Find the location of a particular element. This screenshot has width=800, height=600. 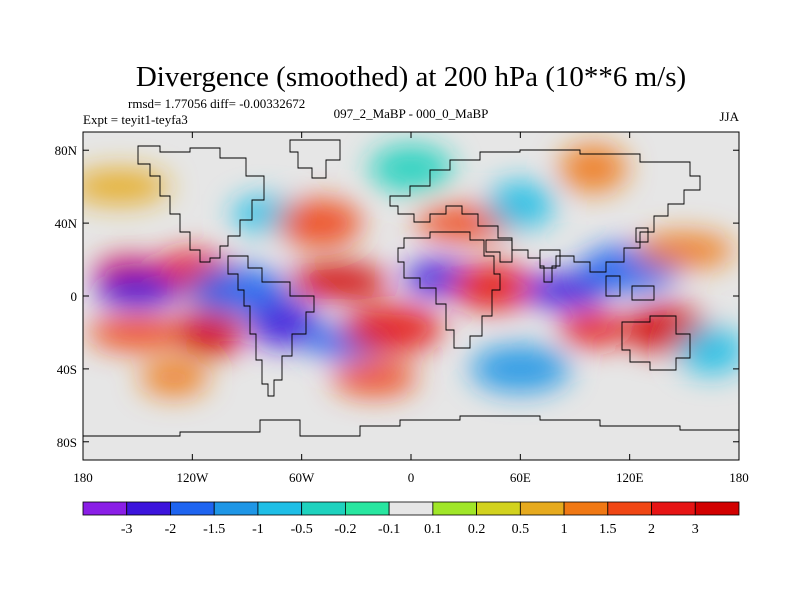

x-tick-label: 60W is located at coordinates (302, 477).